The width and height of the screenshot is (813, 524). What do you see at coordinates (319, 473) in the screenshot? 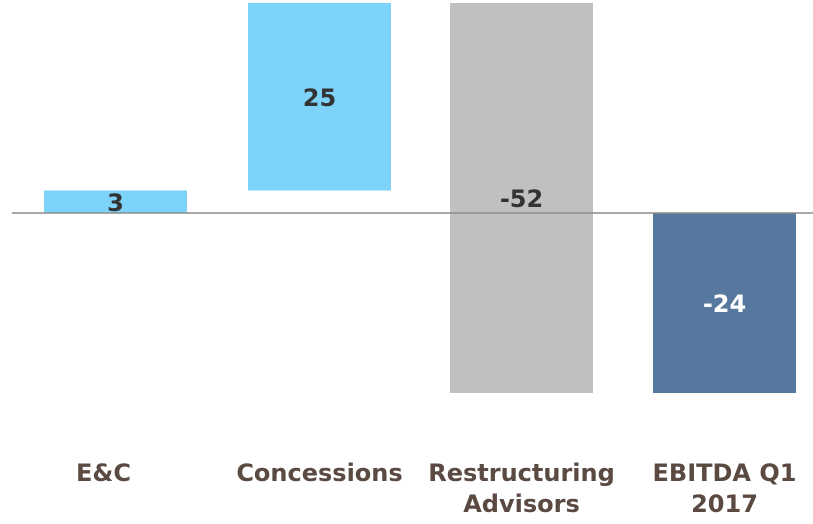
I see `category-label-1: Concessions` at bounding box center [319, 473].